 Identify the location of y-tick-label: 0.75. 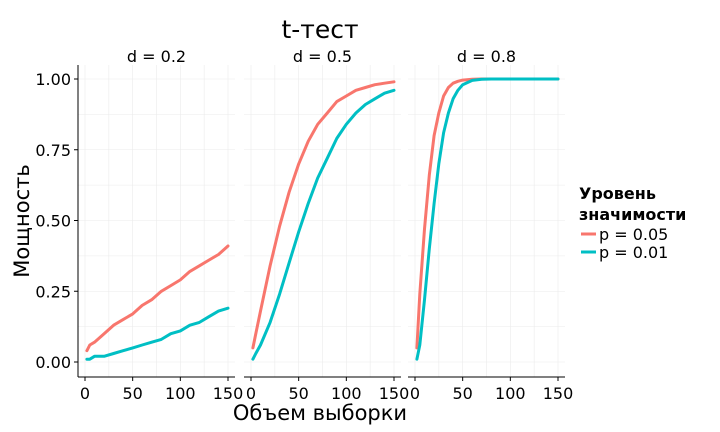
(53, 150).